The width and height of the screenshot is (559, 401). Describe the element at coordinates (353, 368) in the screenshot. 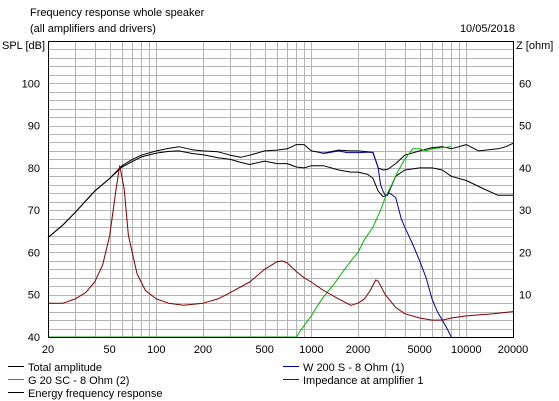

I see `legend-label: W 200 S - 8 Ohm (1)` at that location.